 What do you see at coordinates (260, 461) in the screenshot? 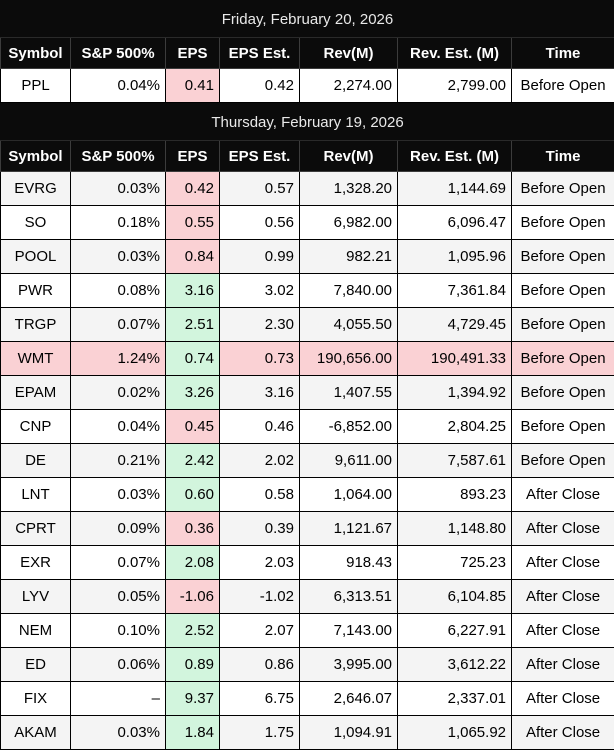
I see `eps-est-cell: 2.02` at bounding box center [260, 461].